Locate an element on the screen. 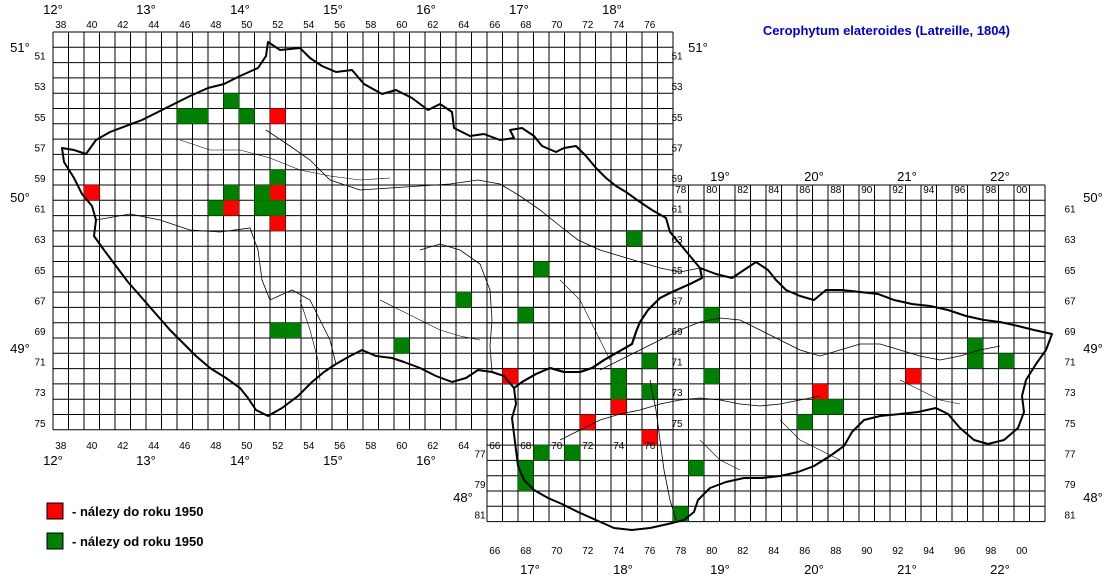  latitude-label-left: 51° is located at coordinates (20, 47).